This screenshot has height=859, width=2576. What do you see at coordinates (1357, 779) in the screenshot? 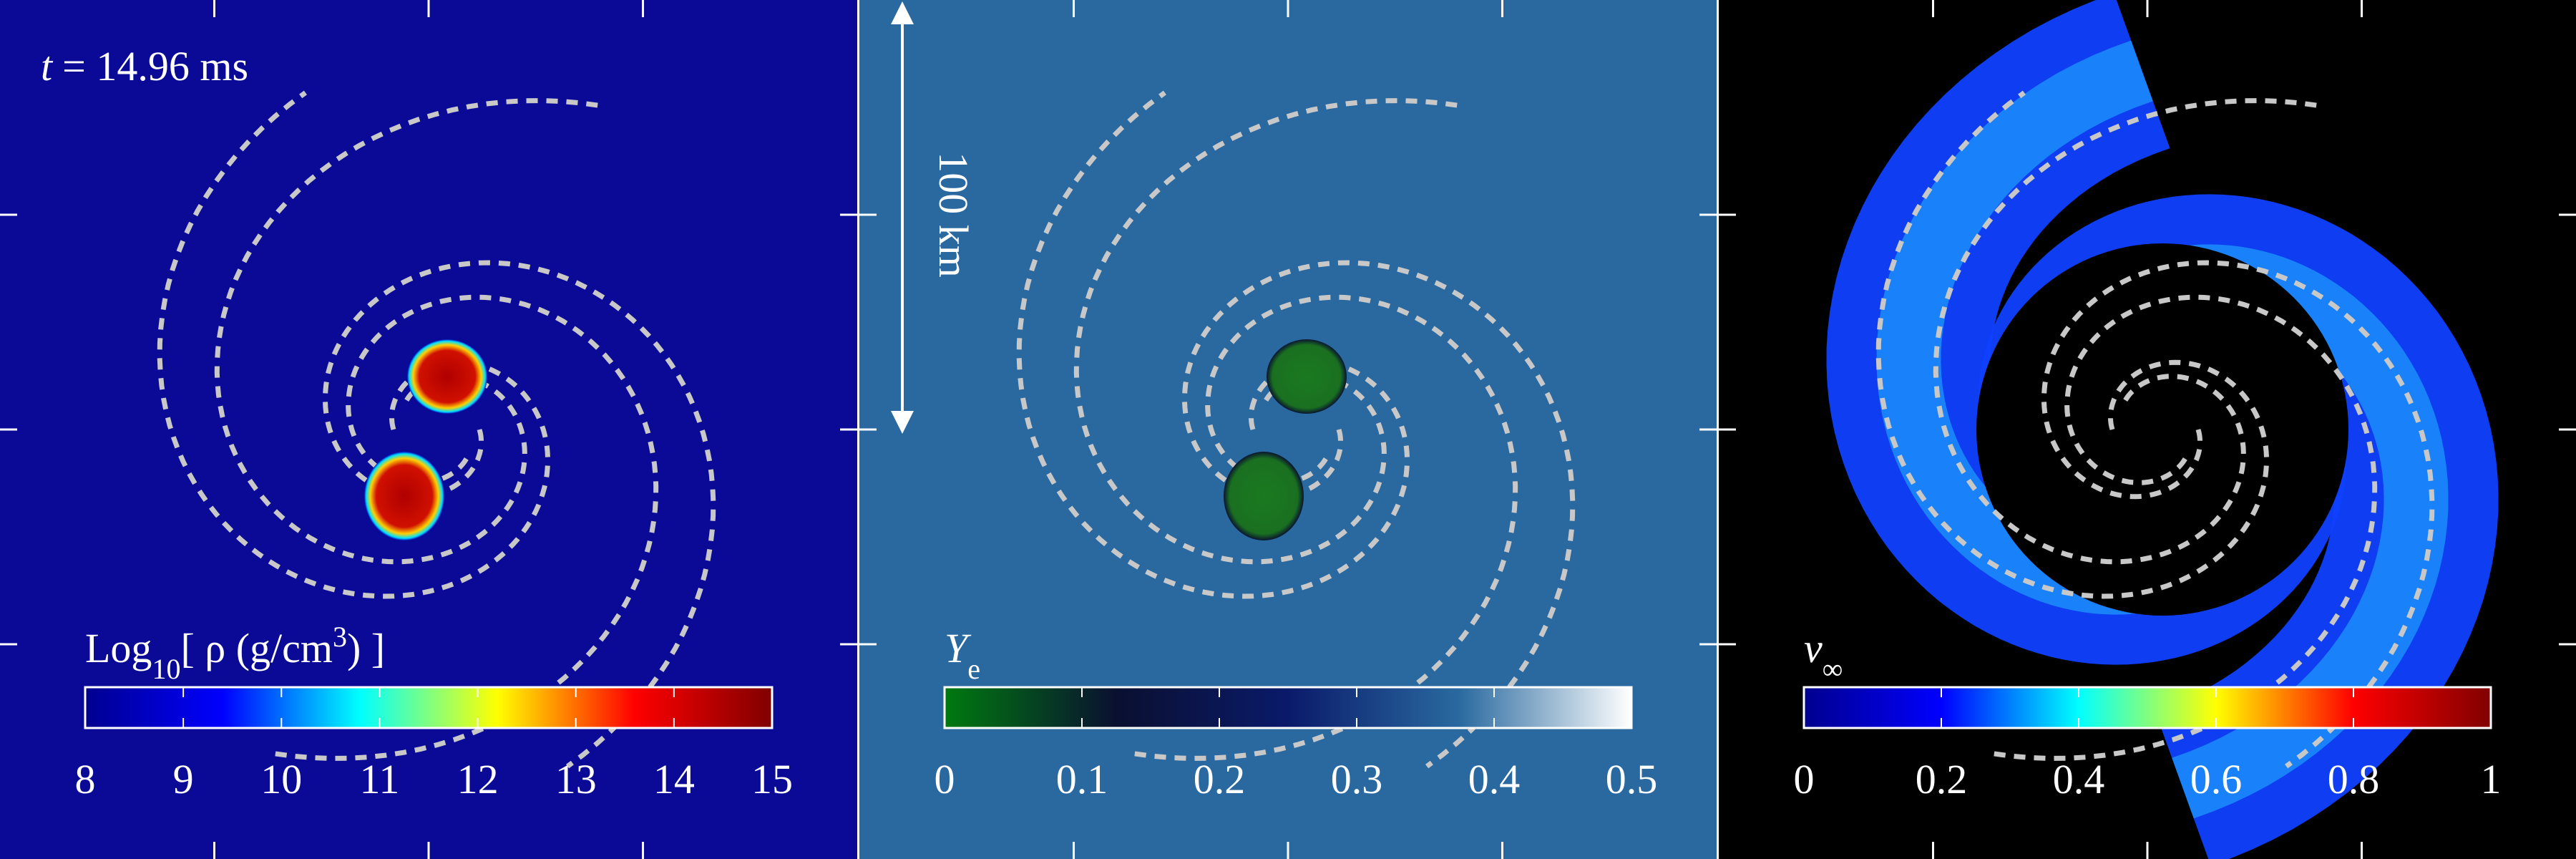
I see `colorbar-tick-label: 0.3` at bounding box center [1357, 779].